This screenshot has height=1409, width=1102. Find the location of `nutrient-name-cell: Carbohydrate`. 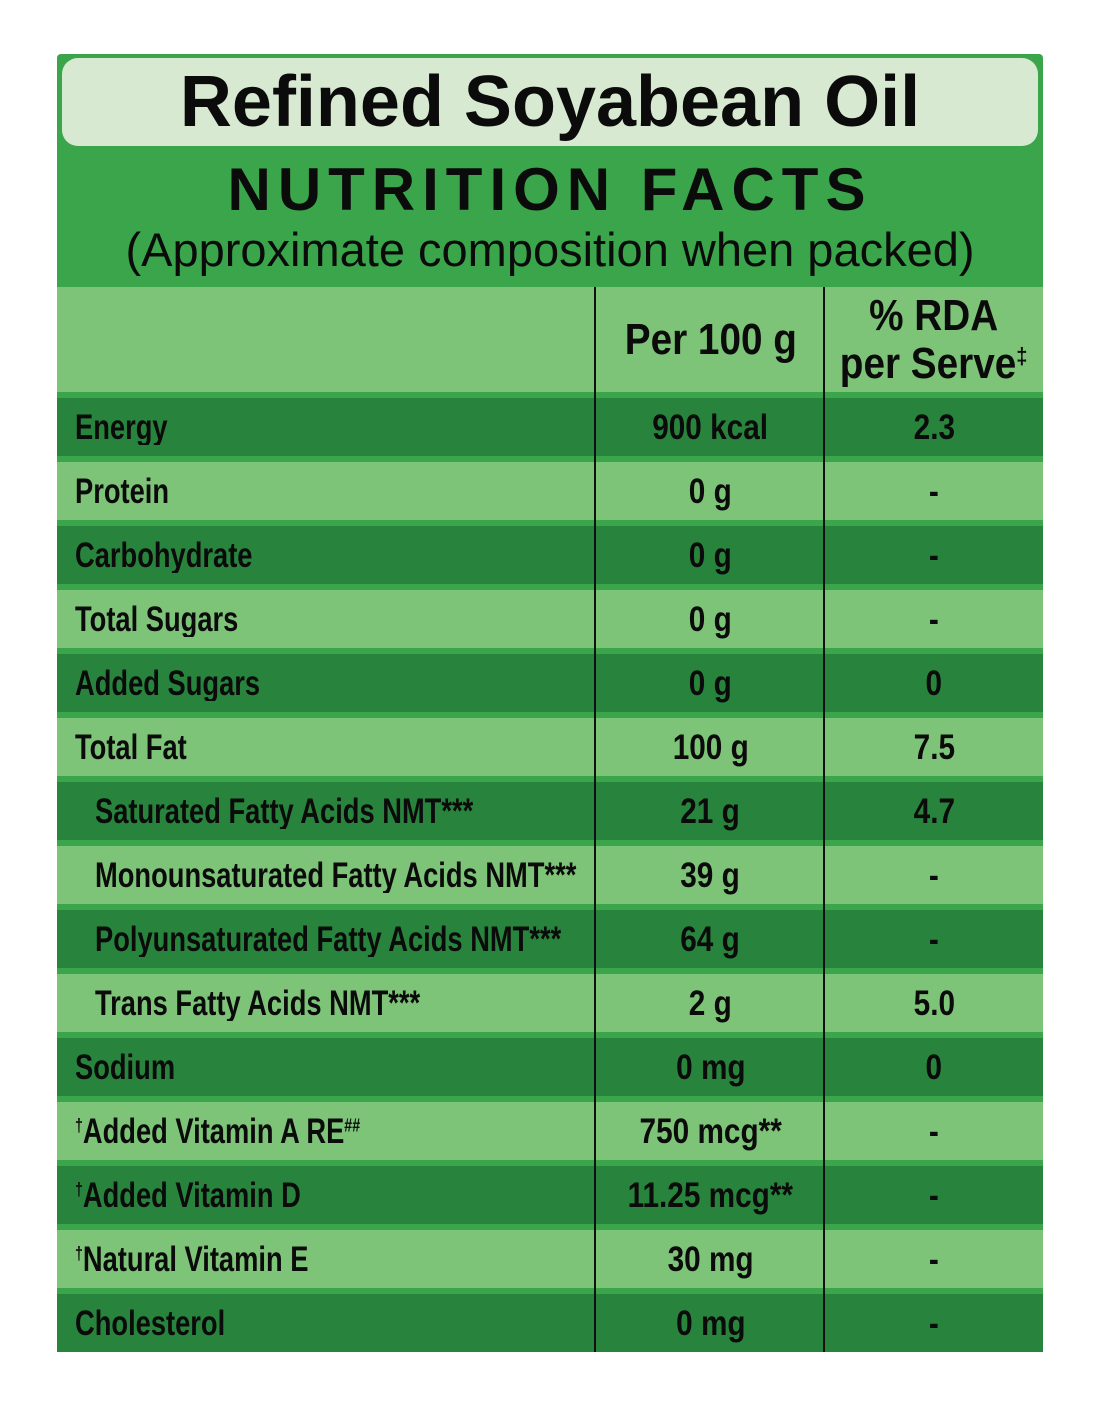

nutrient-name-cell: Carbohydrate is located at coordinates (326, 555).